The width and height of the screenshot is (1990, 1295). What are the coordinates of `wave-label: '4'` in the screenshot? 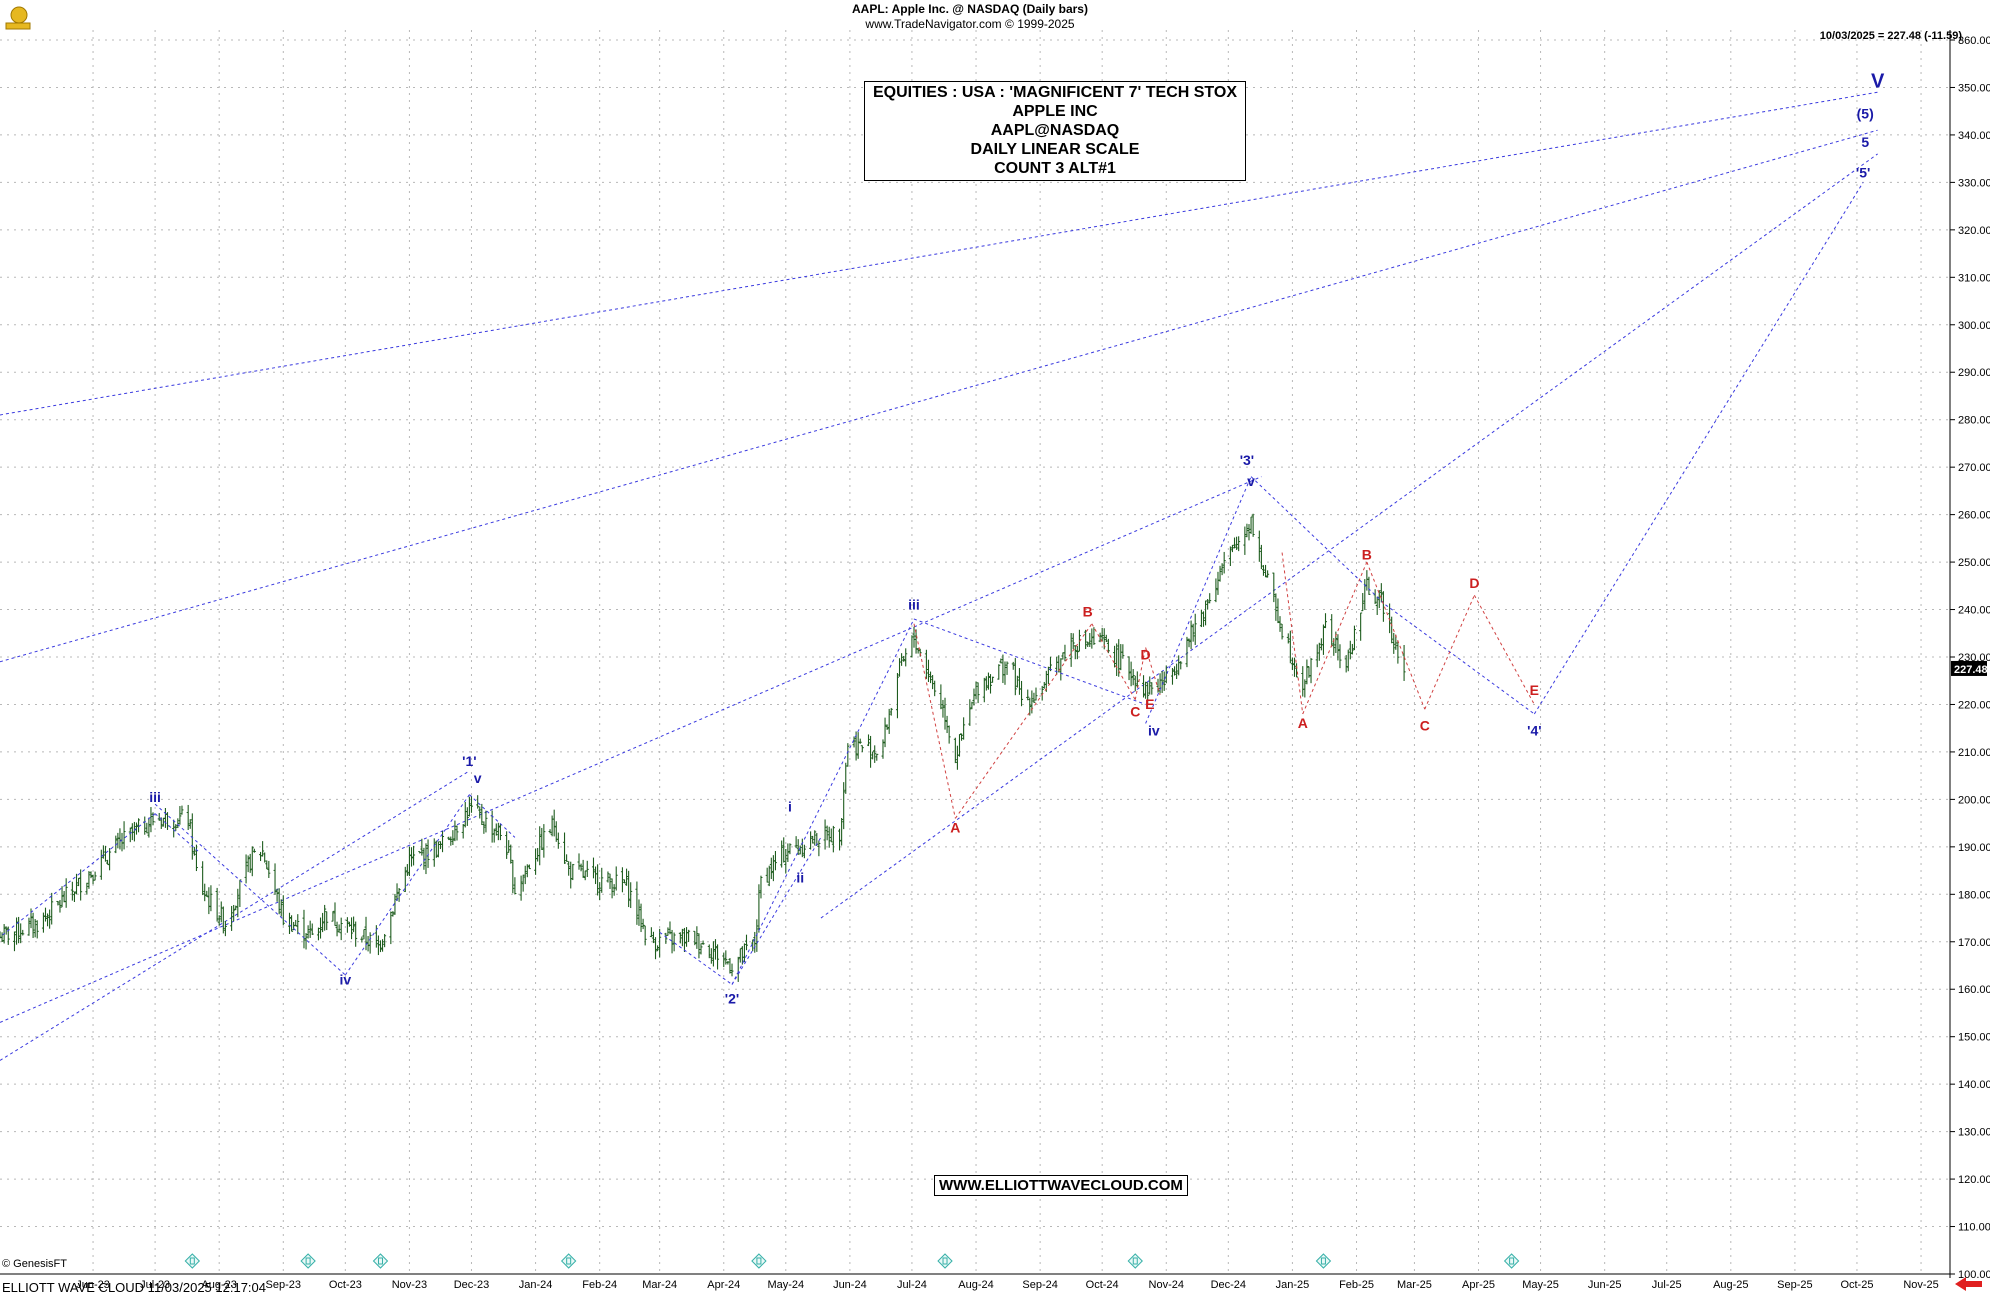 It's located at (1534, 730).